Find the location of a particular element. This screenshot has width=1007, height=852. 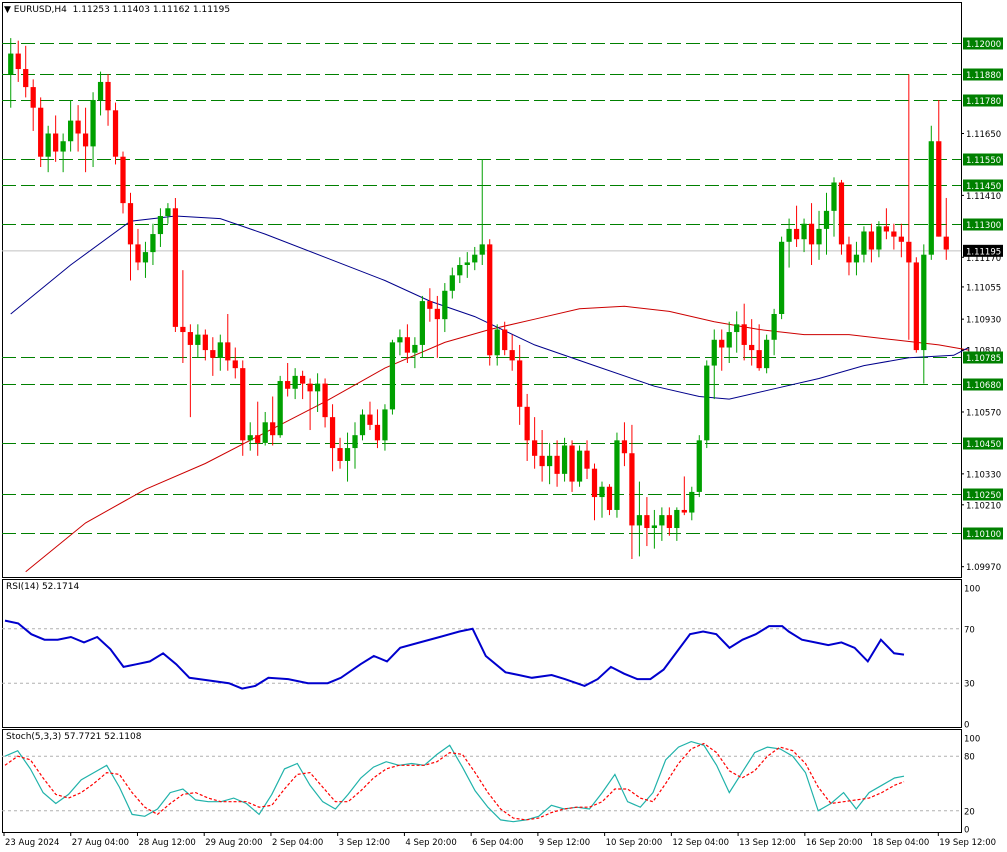

price-tick-label: 1.11170 is located at coordinates (983, 259).